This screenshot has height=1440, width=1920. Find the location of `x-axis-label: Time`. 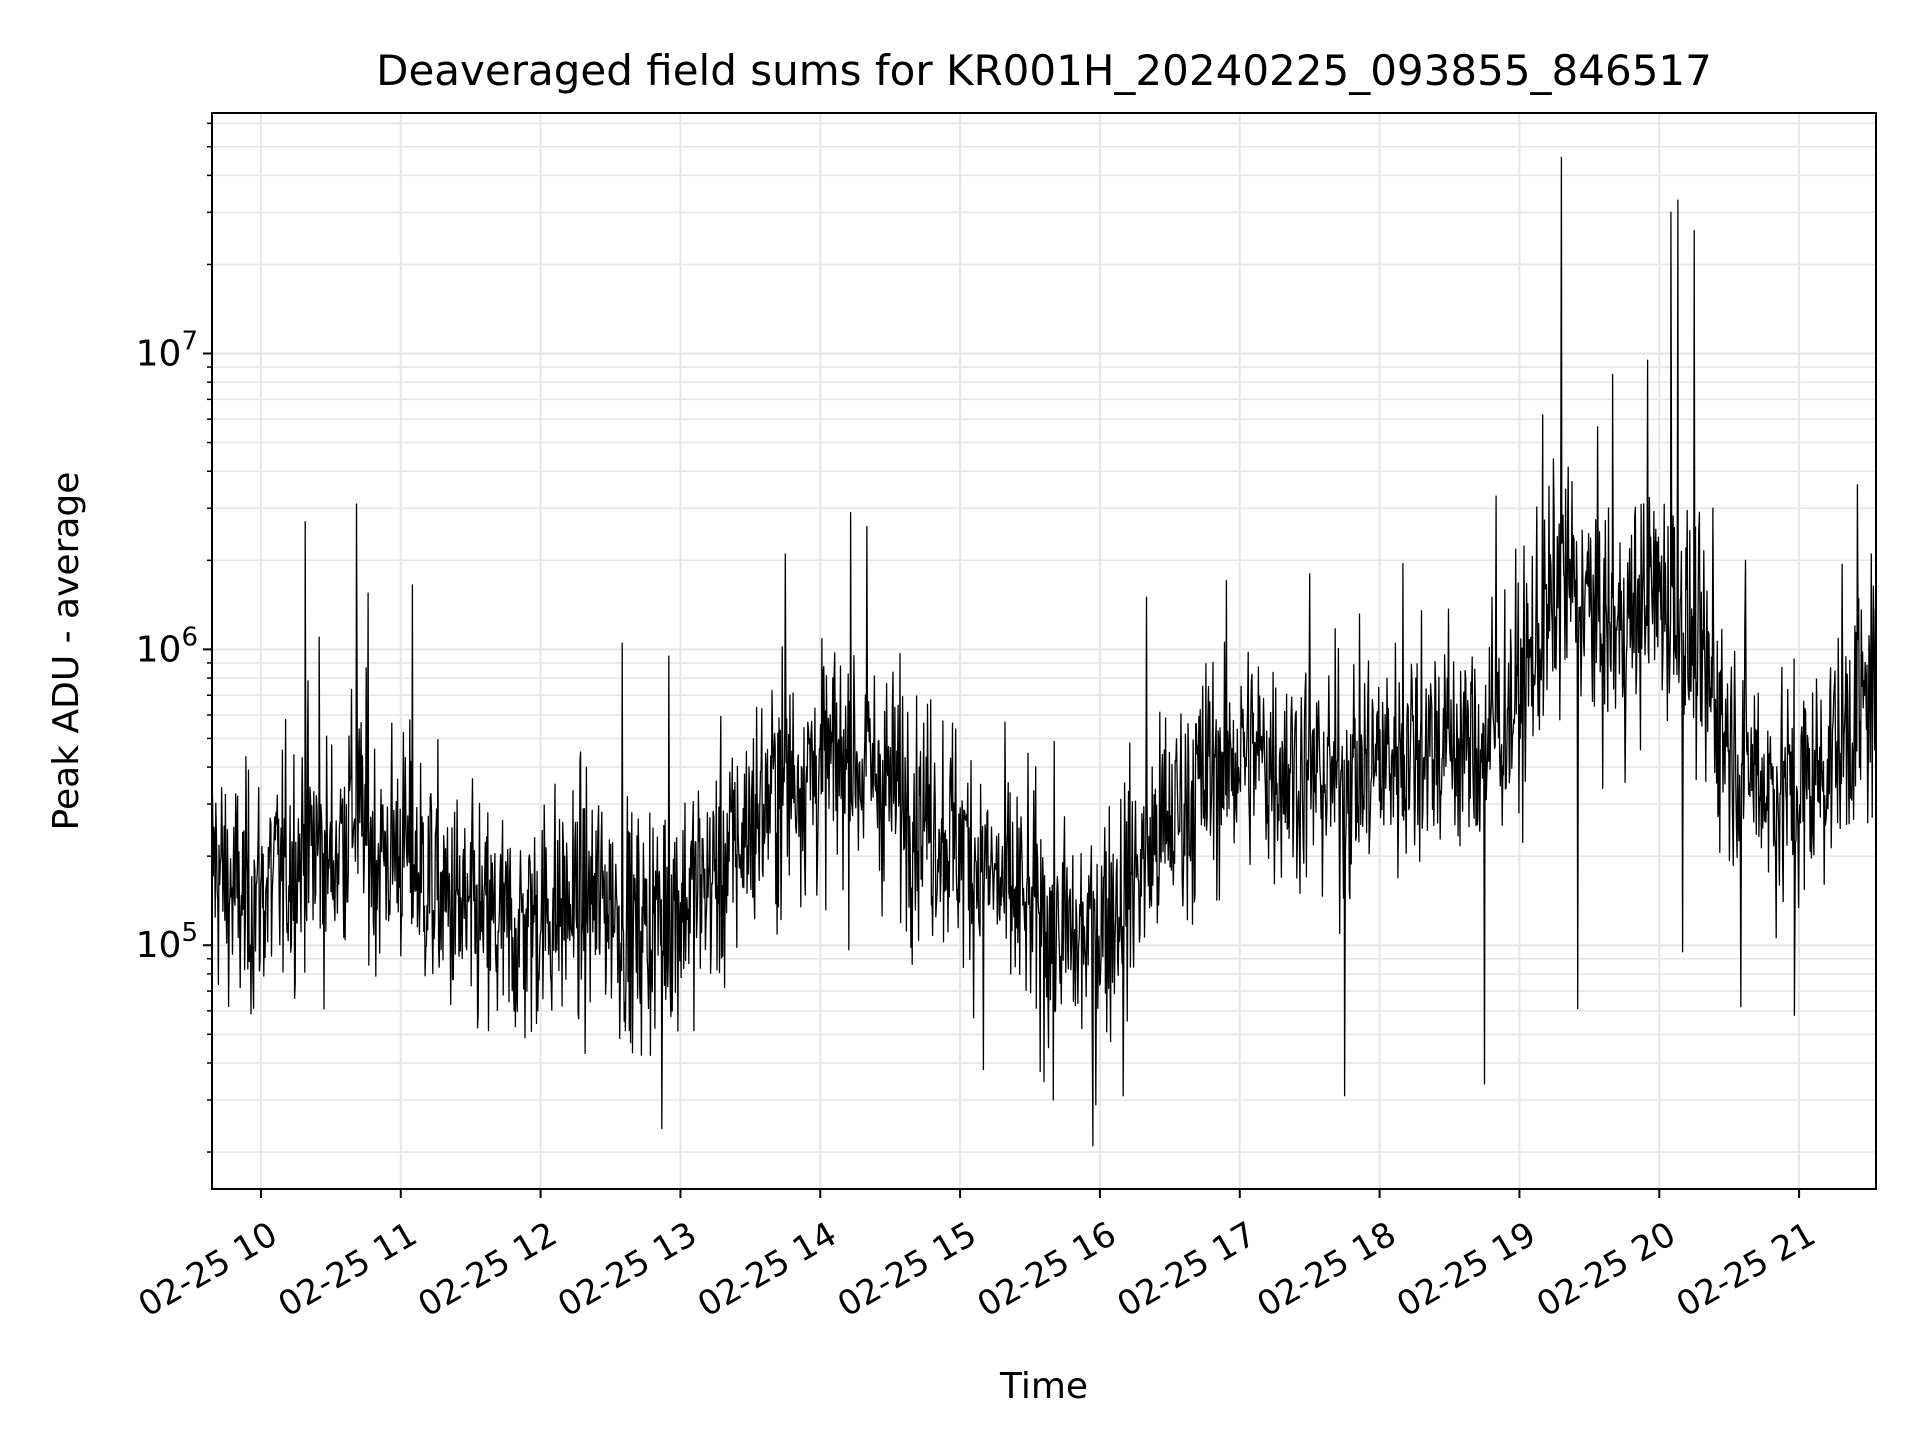

x-axis-label: Time is located at coordinates (1043, 1386).